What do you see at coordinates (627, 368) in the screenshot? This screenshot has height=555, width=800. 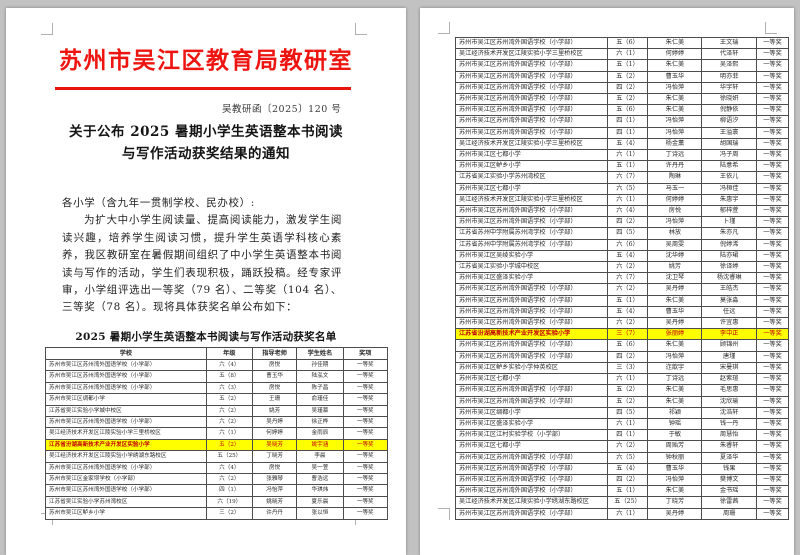 I see `table-cell: 三（3）` at bounding box center [627, 368].